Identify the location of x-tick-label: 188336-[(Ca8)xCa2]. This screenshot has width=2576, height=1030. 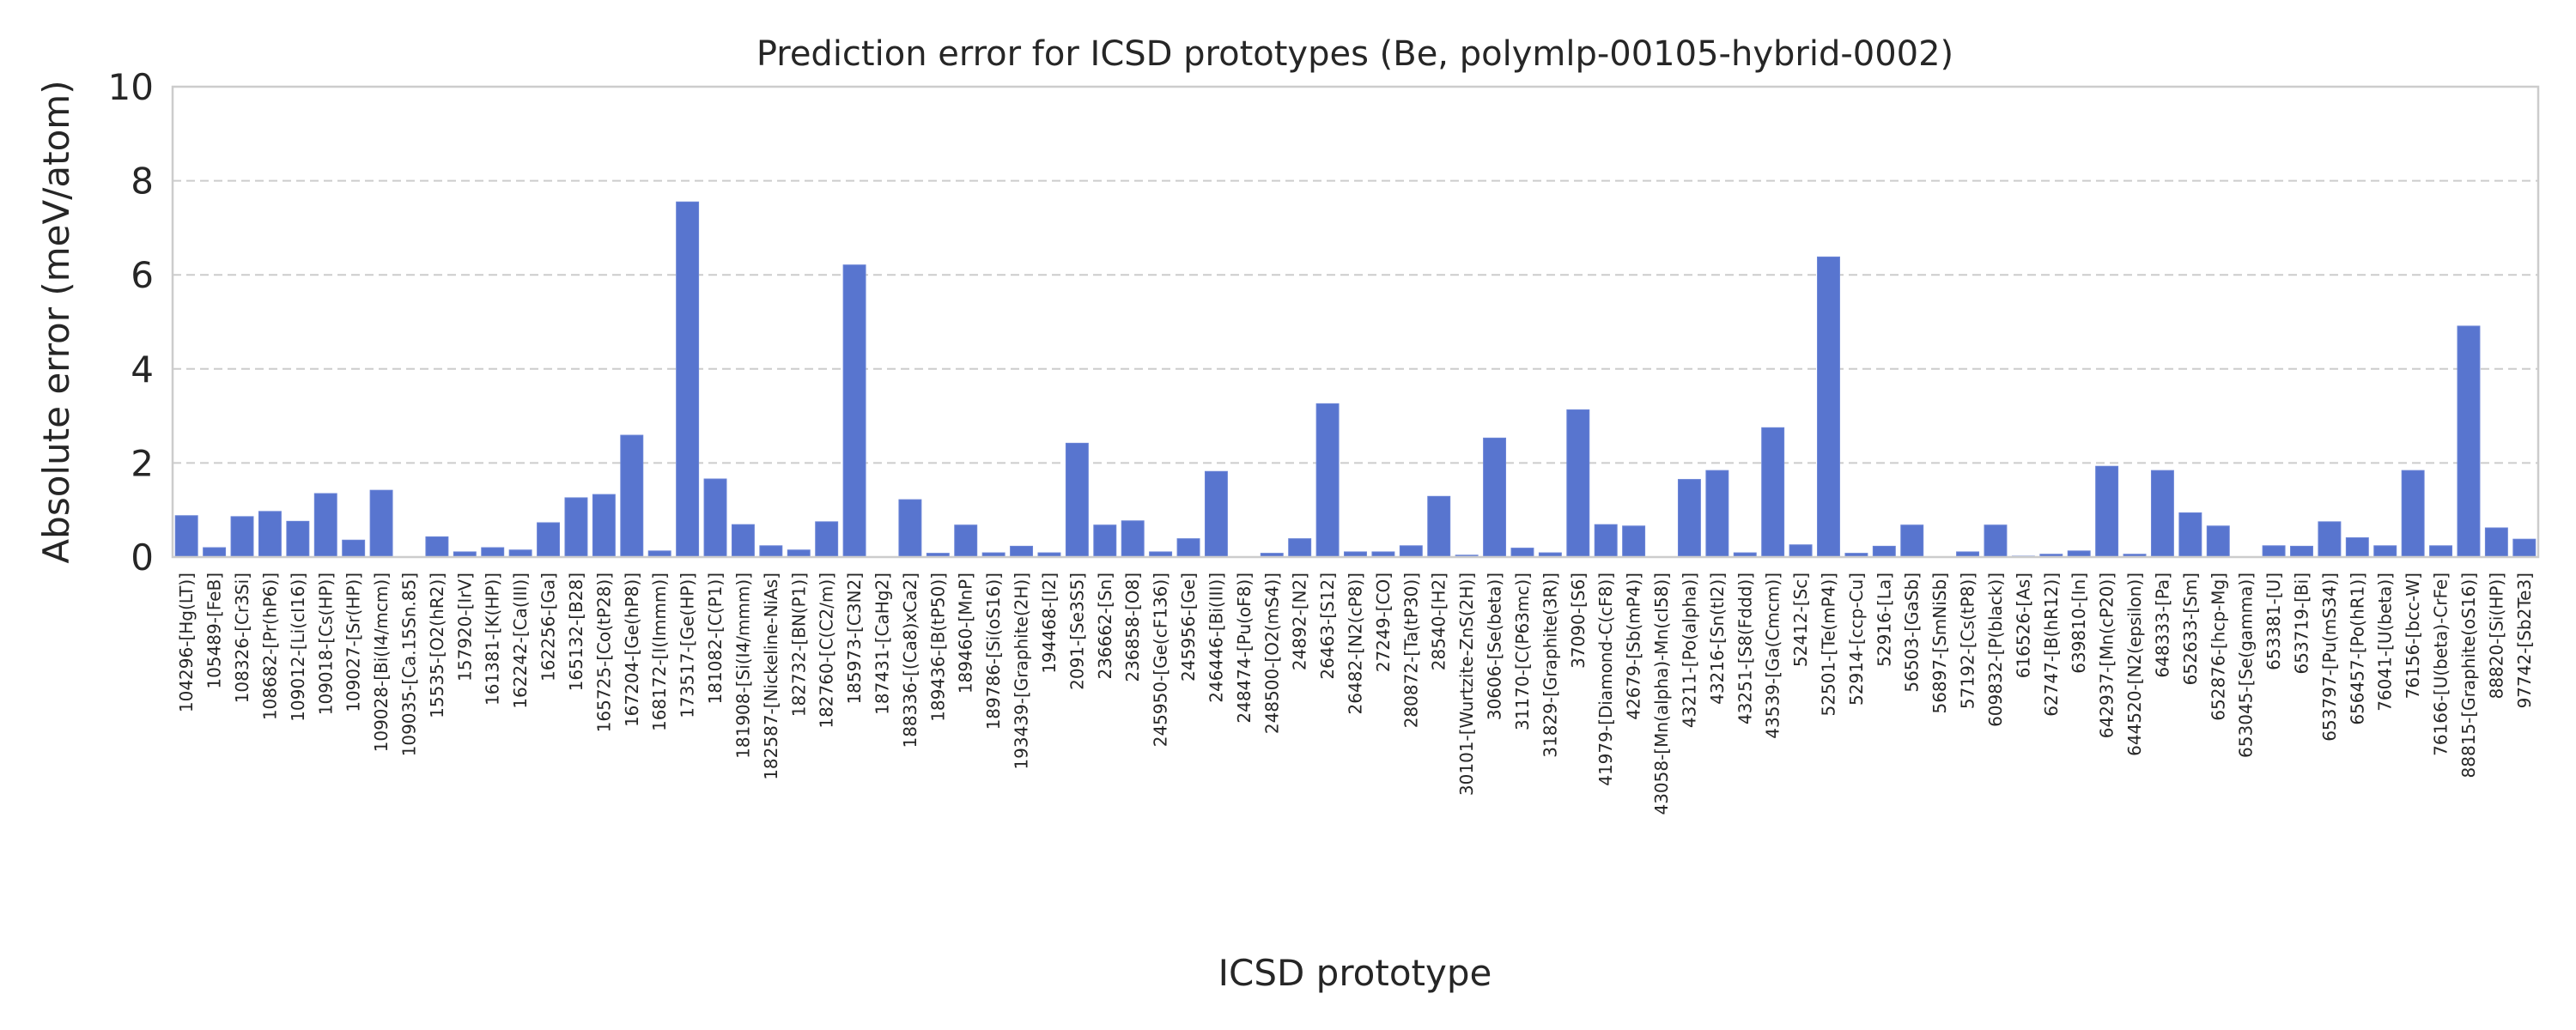
(910, 660).